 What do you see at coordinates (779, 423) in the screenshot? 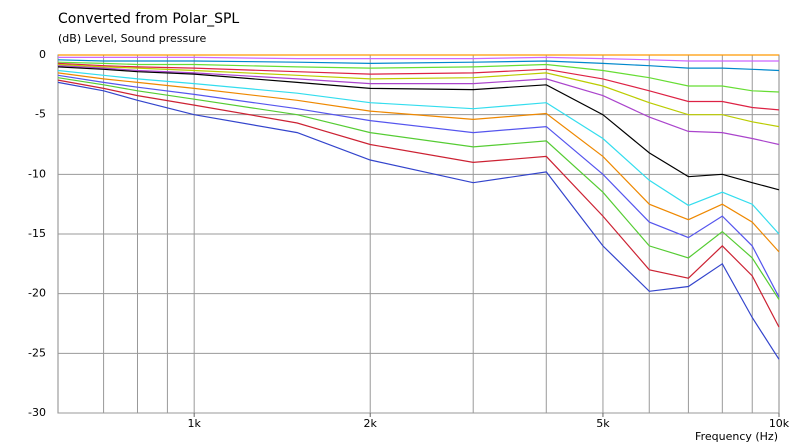
I see `x-tick-label: 10k` at bounding box center [779, 423].